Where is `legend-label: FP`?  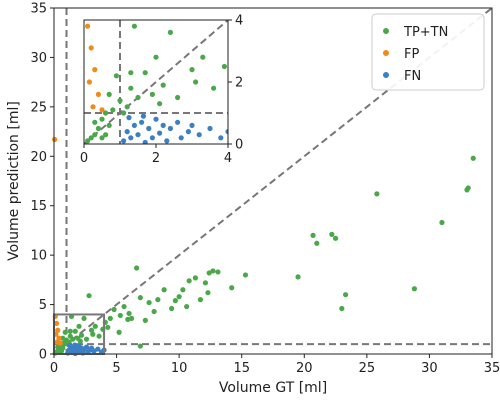 legend-label: FP is located at coordinates (411, 54).